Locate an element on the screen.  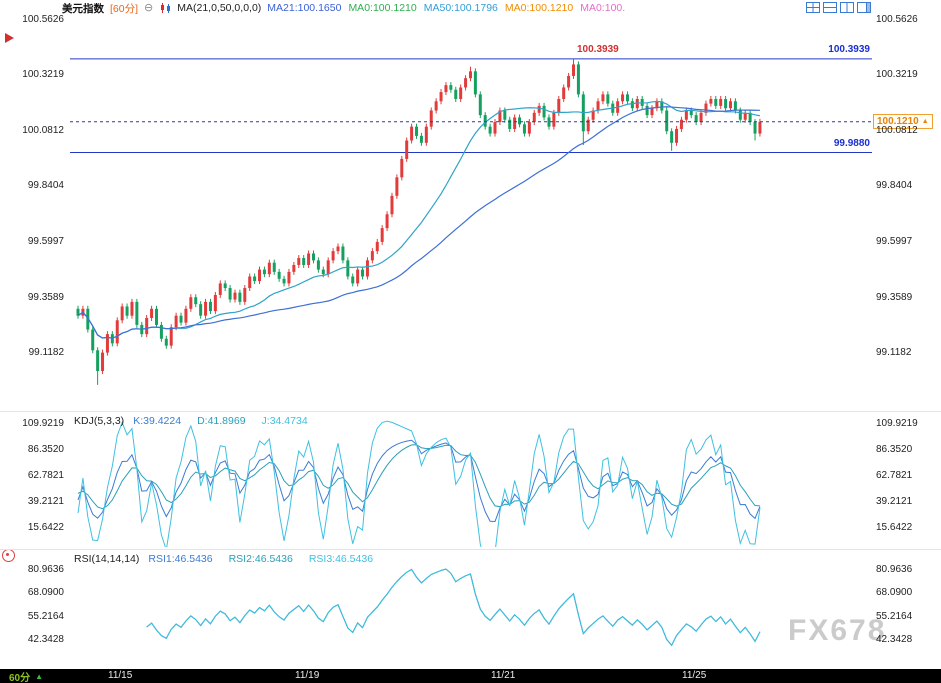
rsi-axis-tick-right: 80.9636 is located at coordinates (894, 569).